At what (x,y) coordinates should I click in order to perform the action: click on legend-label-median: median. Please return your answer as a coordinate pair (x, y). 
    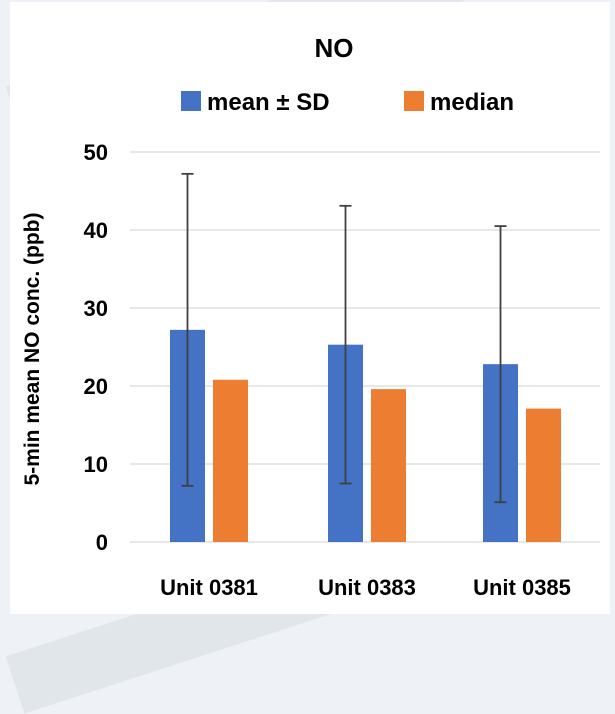
    Looking at the image, I should click on (472, 102).